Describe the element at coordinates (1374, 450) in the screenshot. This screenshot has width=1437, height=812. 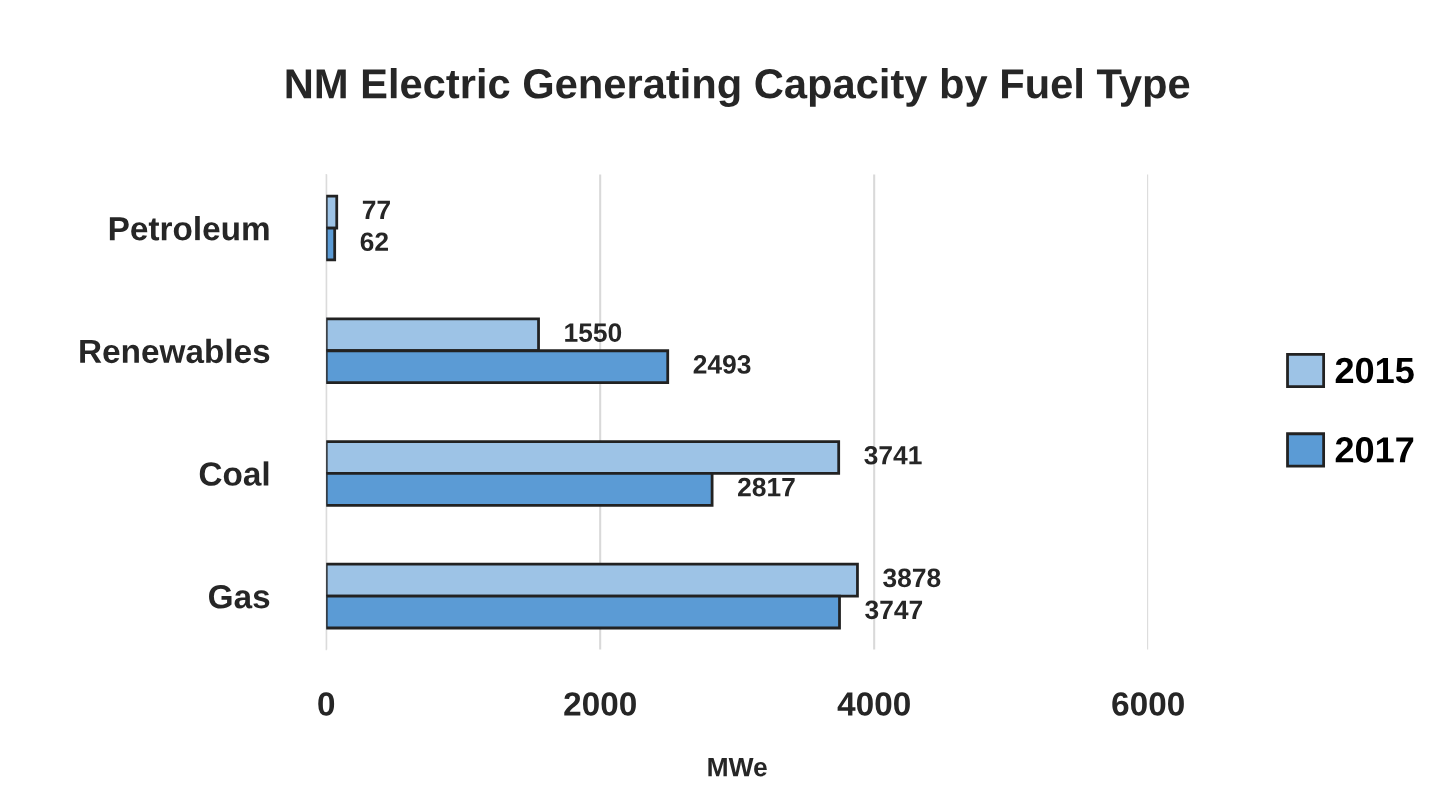
I see `legend-label: 2017` at that location.